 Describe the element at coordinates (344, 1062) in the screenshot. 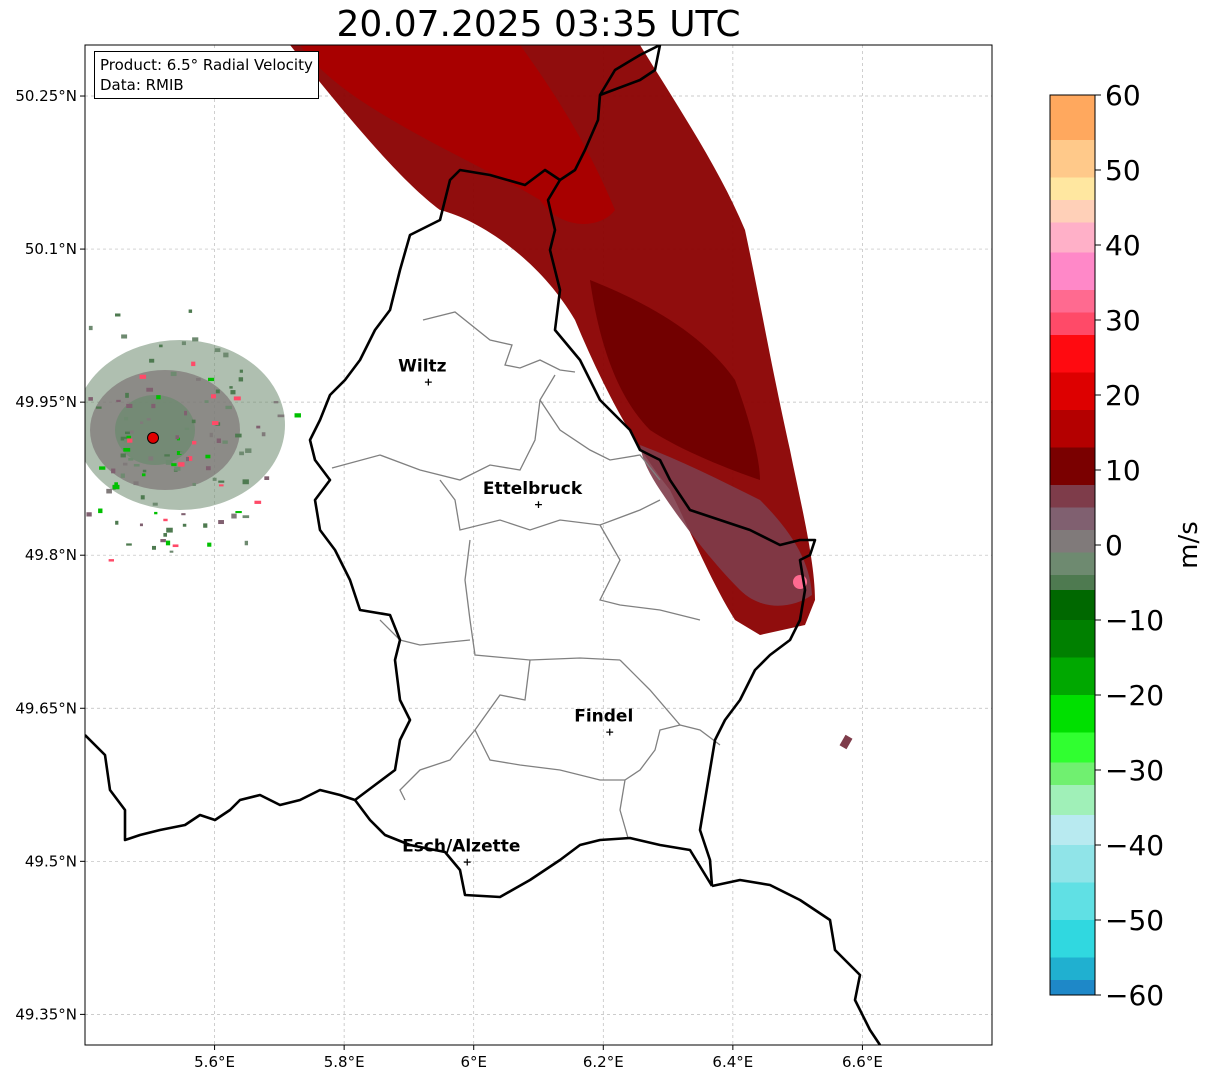

I see `x-tick-label-1: 5.8°E` at that location.